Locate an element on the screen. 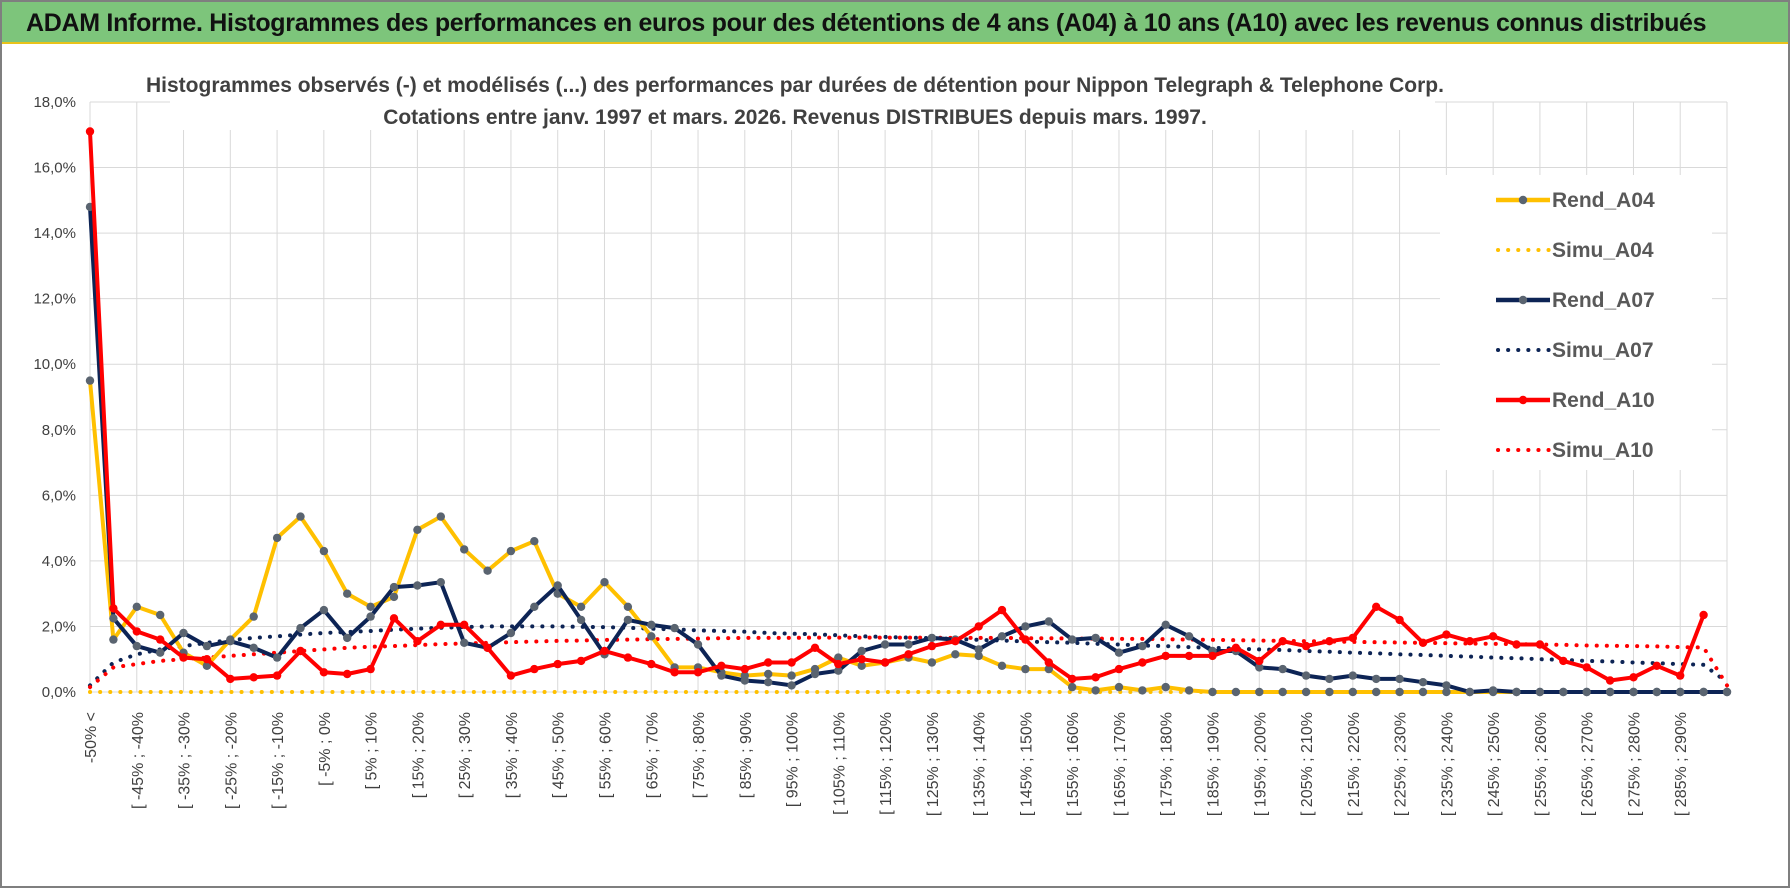  x-tick-label: [ 245% ; 250% is located at coordinates (1494, 764).